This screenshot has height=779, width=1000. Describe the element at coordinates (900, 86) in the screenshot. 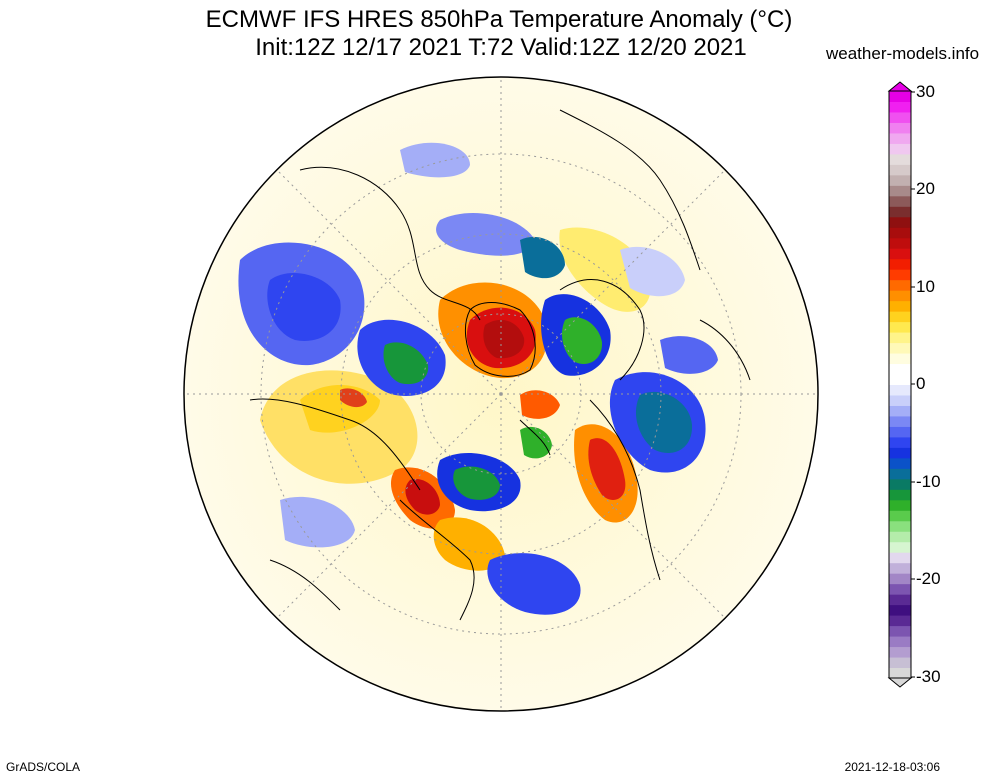

I see `colorbar-top-triangle` at that location.